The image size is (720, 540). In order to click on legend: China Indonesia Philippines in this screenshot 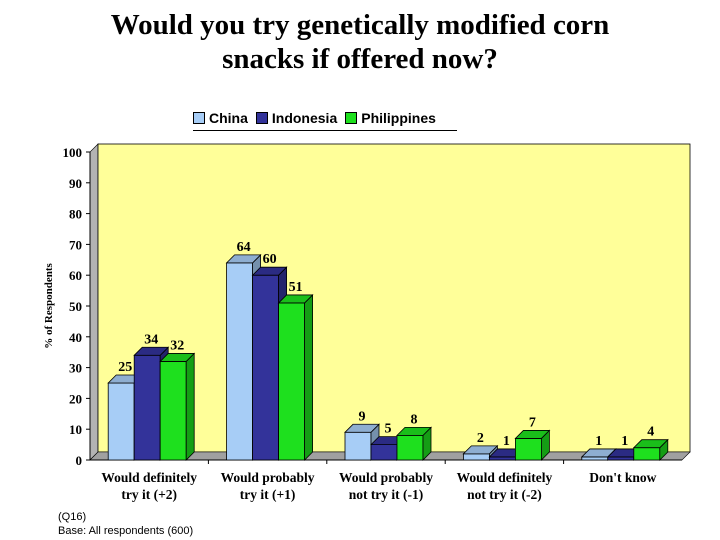, I will do `click(325, 118)`.